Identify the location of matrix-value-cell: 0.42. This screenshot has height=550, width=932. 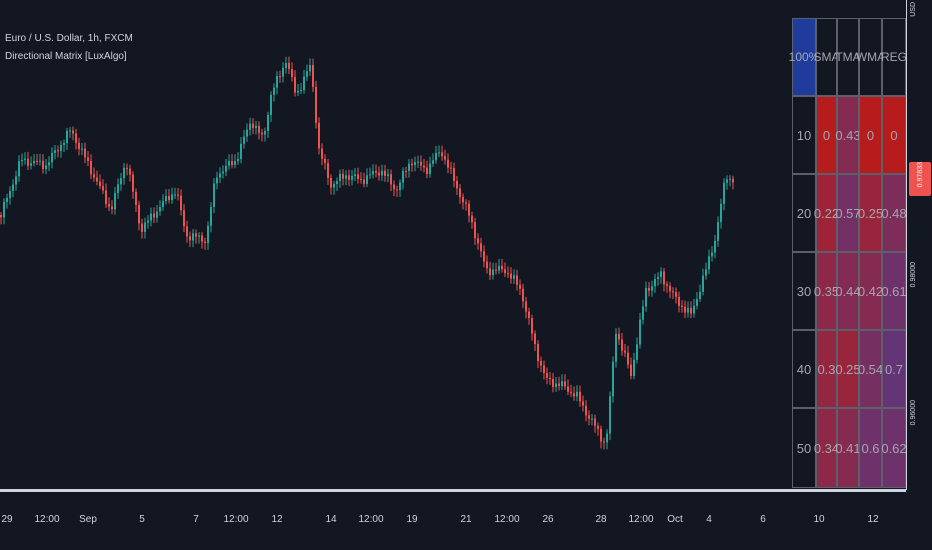
(870, 291).